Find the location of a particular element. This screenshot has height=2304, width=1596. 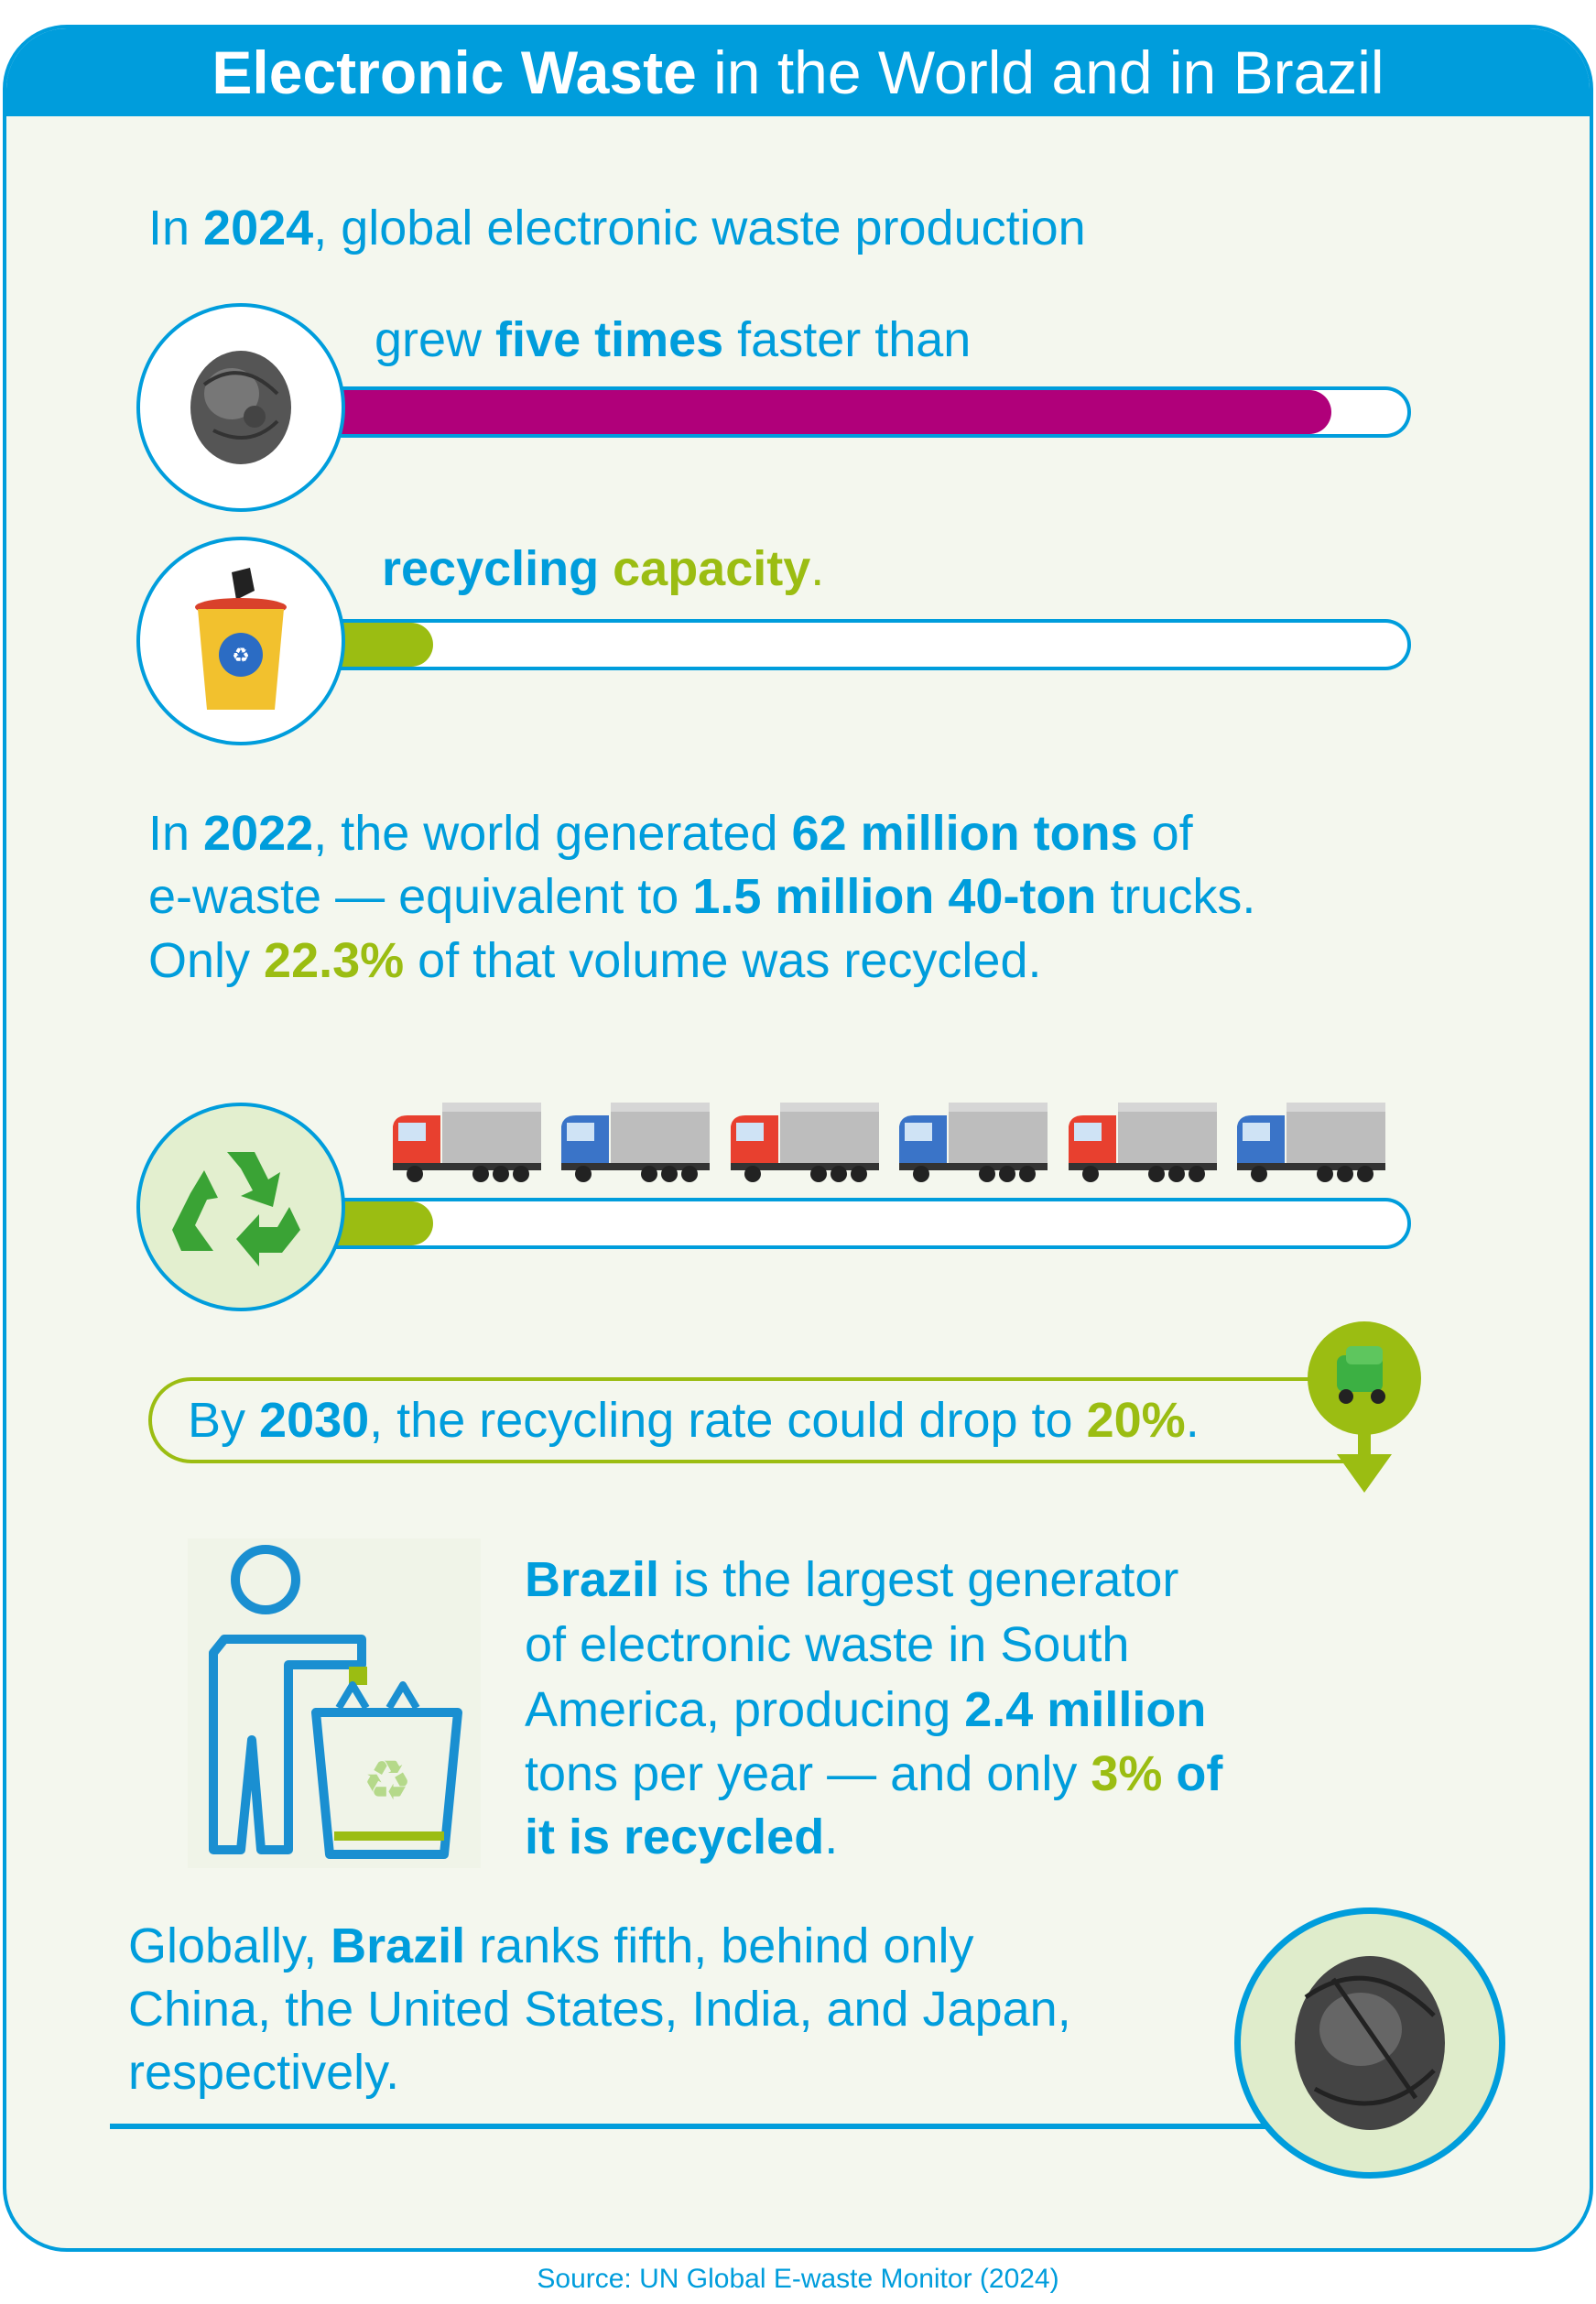

bar1-label: grew five times faster than is located at coordinates (673, 339).